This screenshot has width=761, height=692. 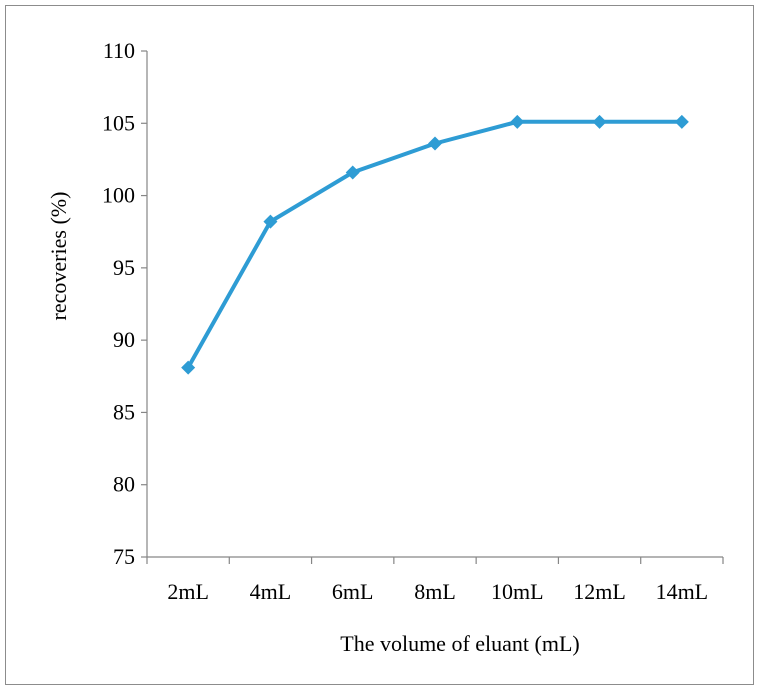 I want to click on x-tick-label: 8mL, so click(x=435, y=591).